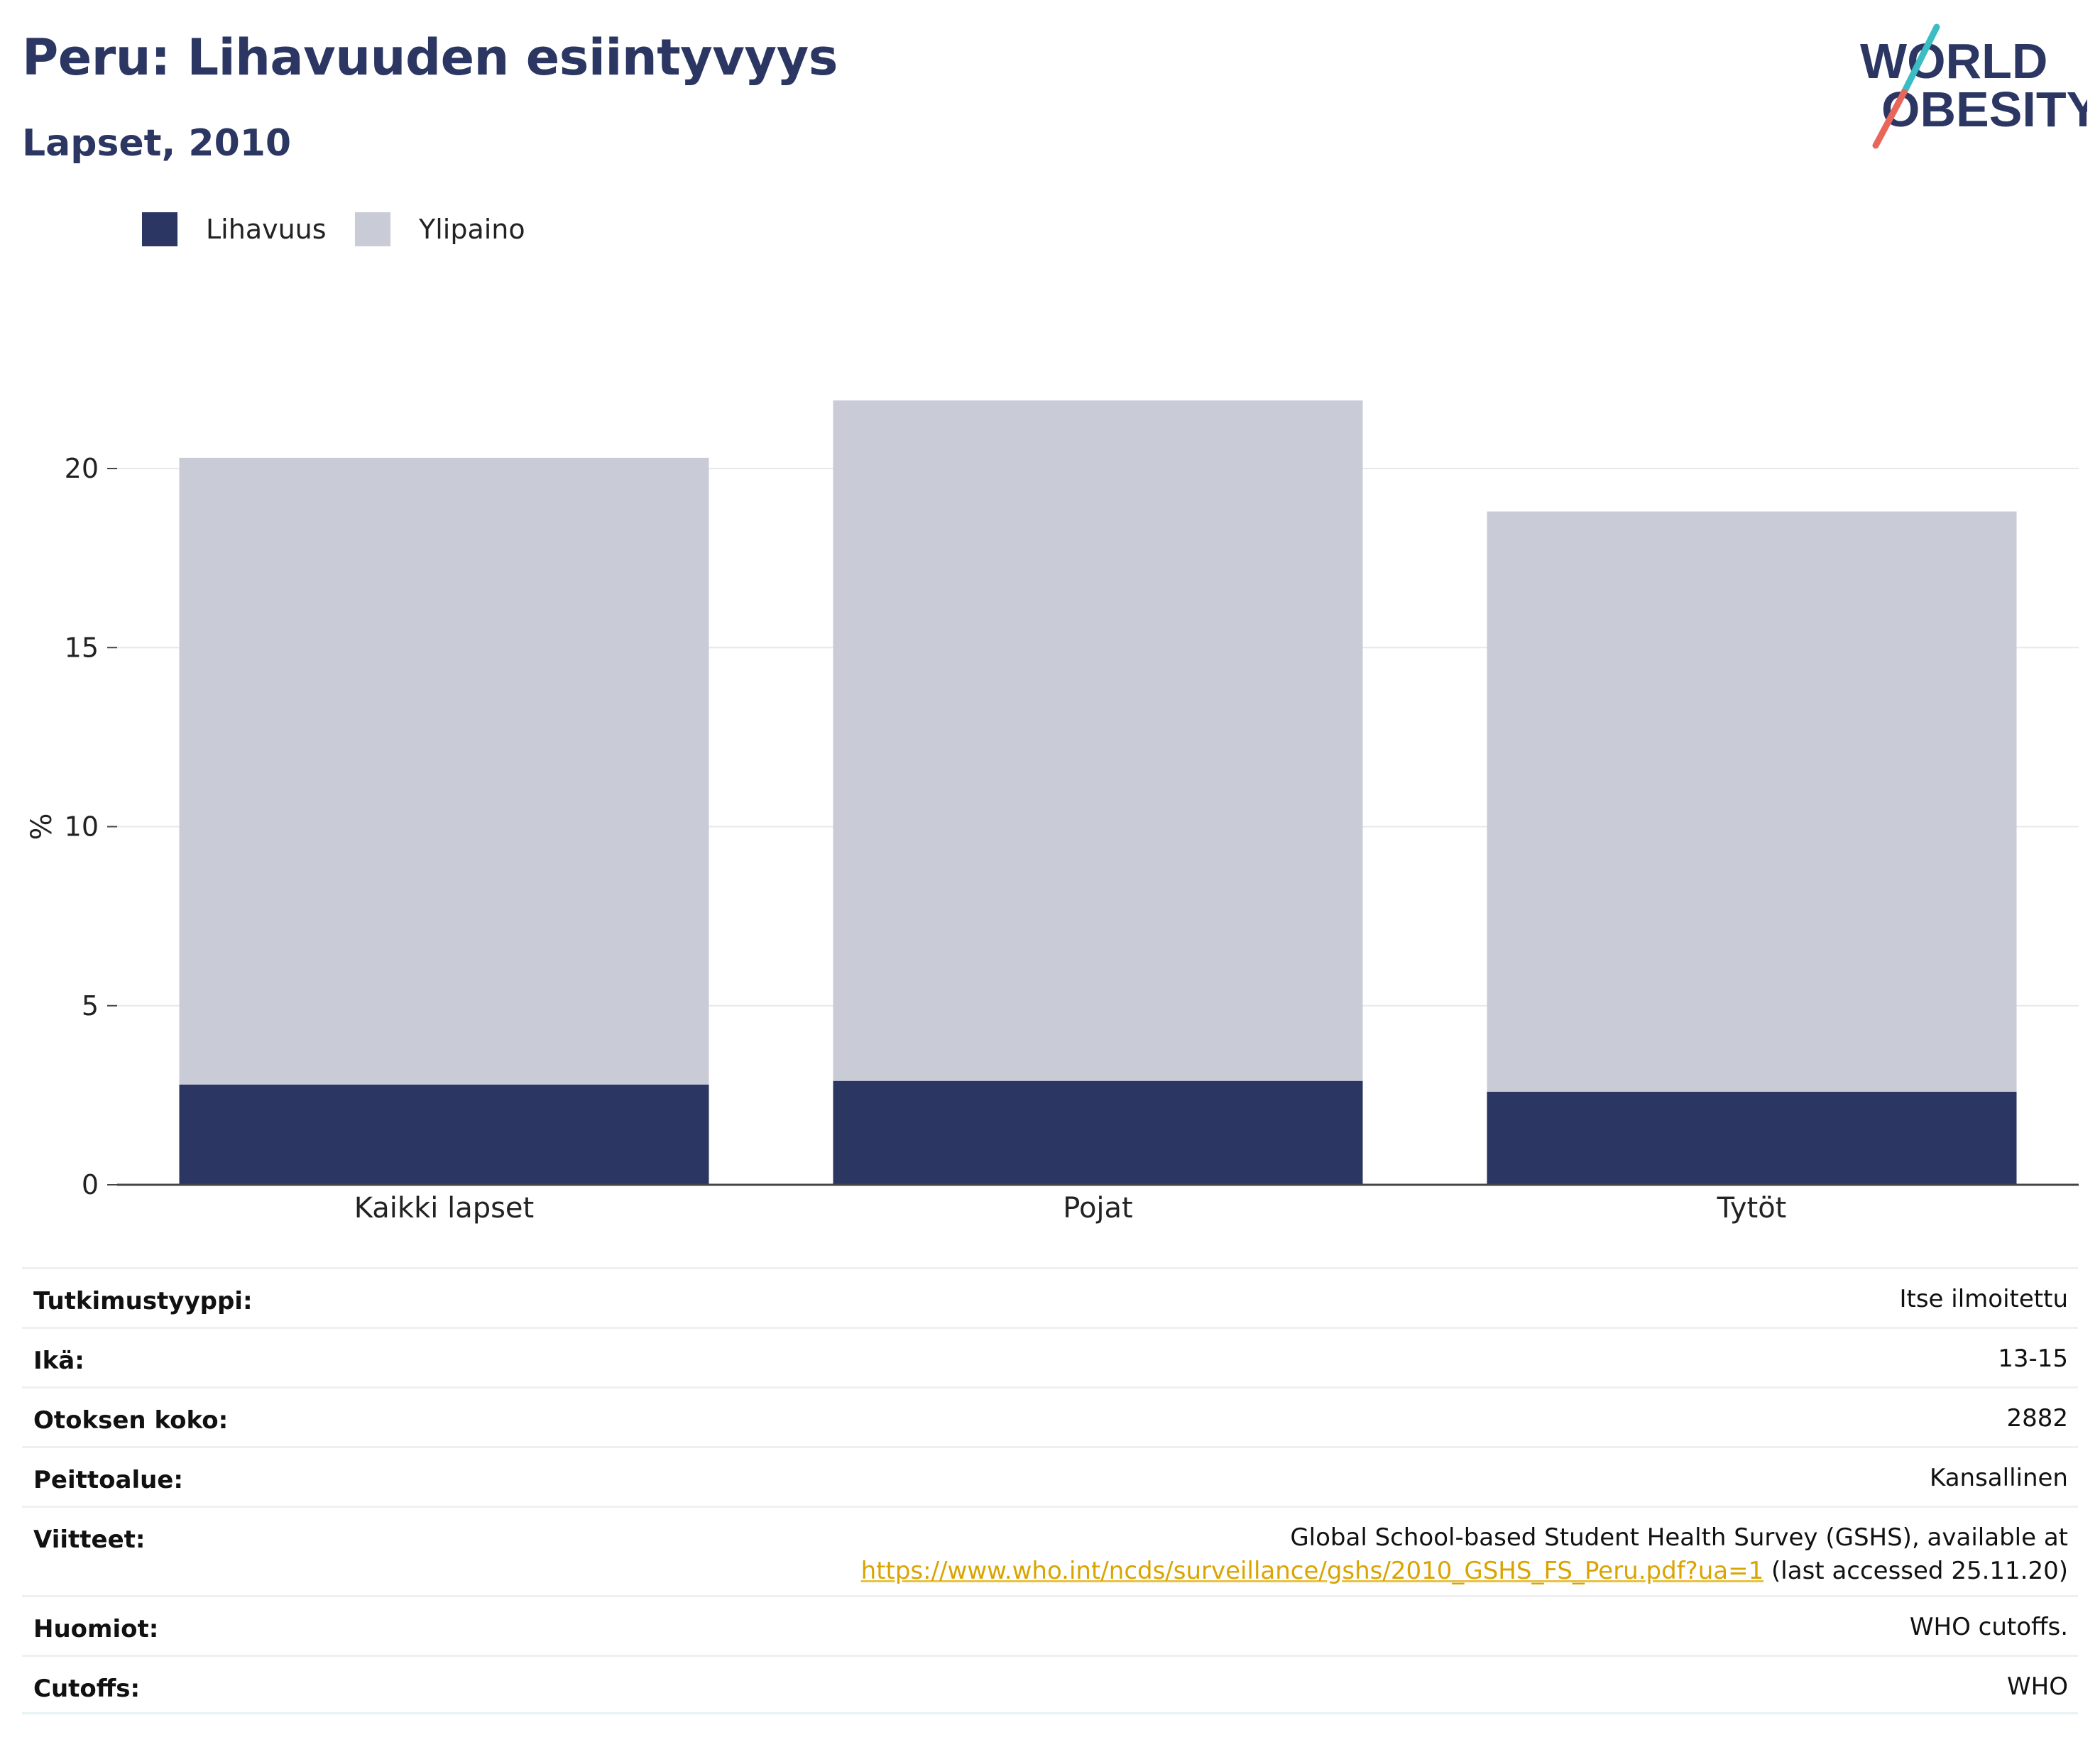  Describe the element at coordinates (90, 1184) in the screenshot. I see `y-tick-label: 0` at that location.